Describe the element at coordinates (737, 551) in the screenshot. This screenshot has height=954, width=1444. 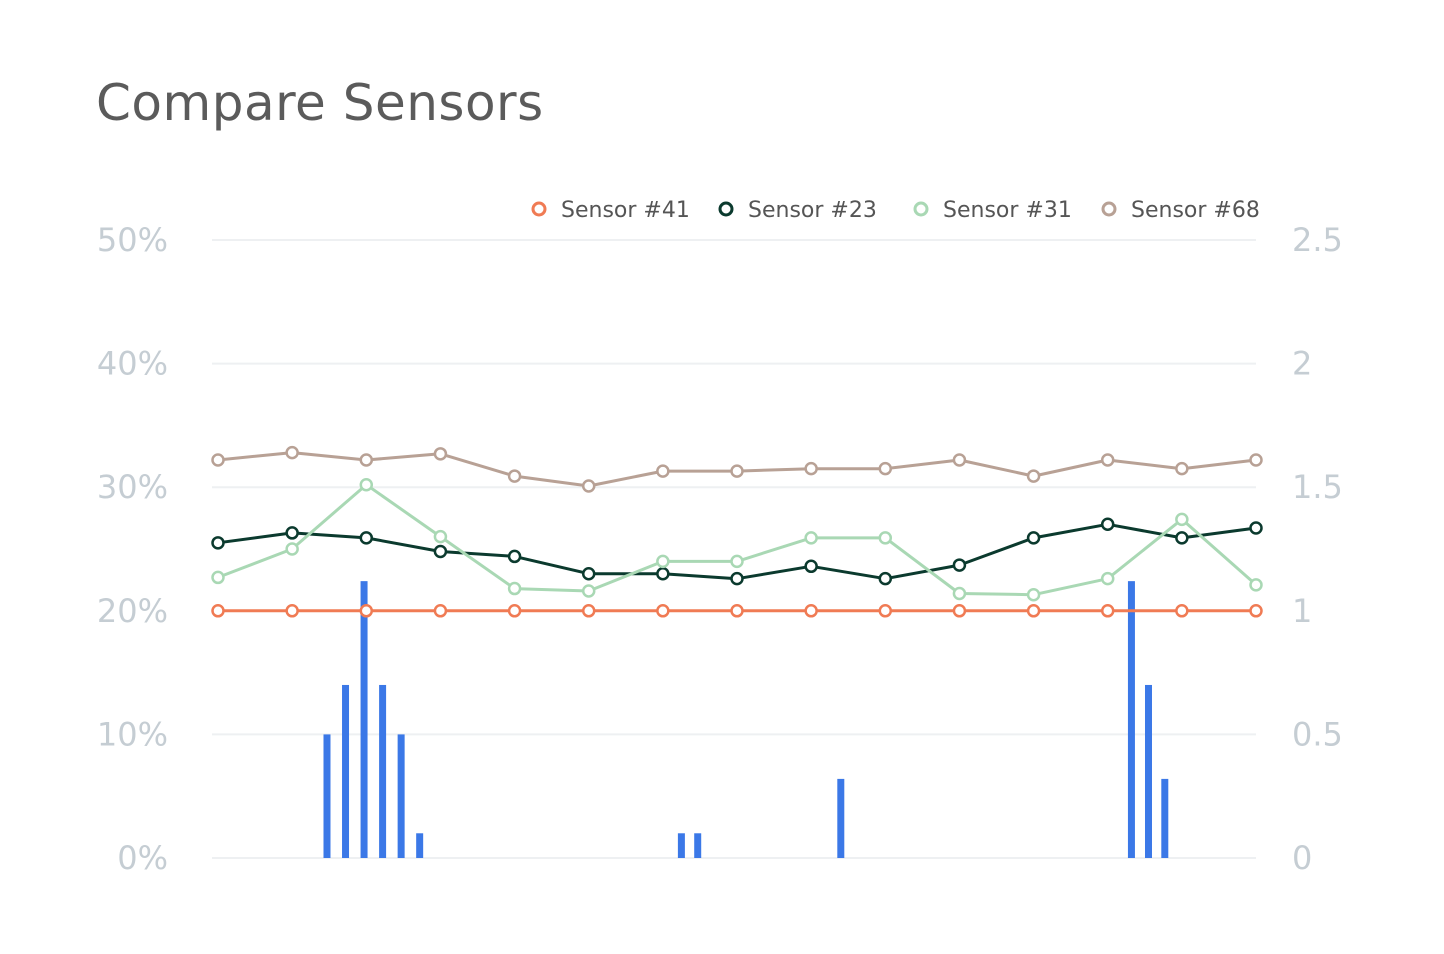
I see `series-line` at that location.